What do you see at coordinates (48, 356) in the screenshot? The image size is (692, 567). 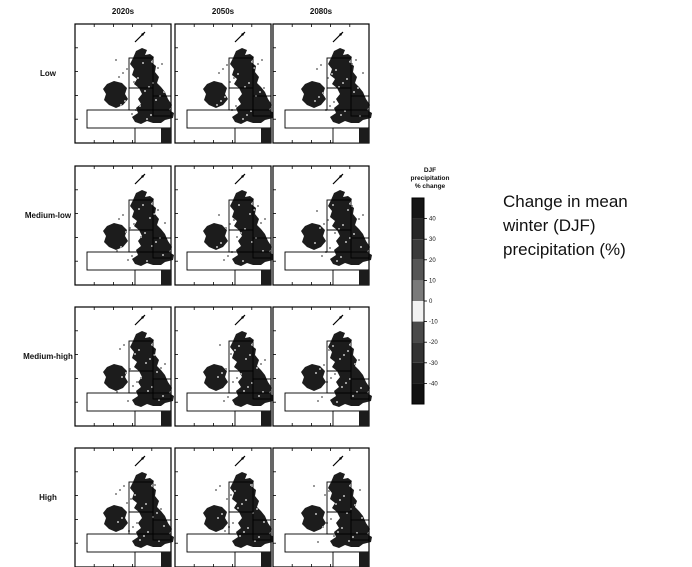 I see `row-label: Medium-high` at bounding box center [48, 356].